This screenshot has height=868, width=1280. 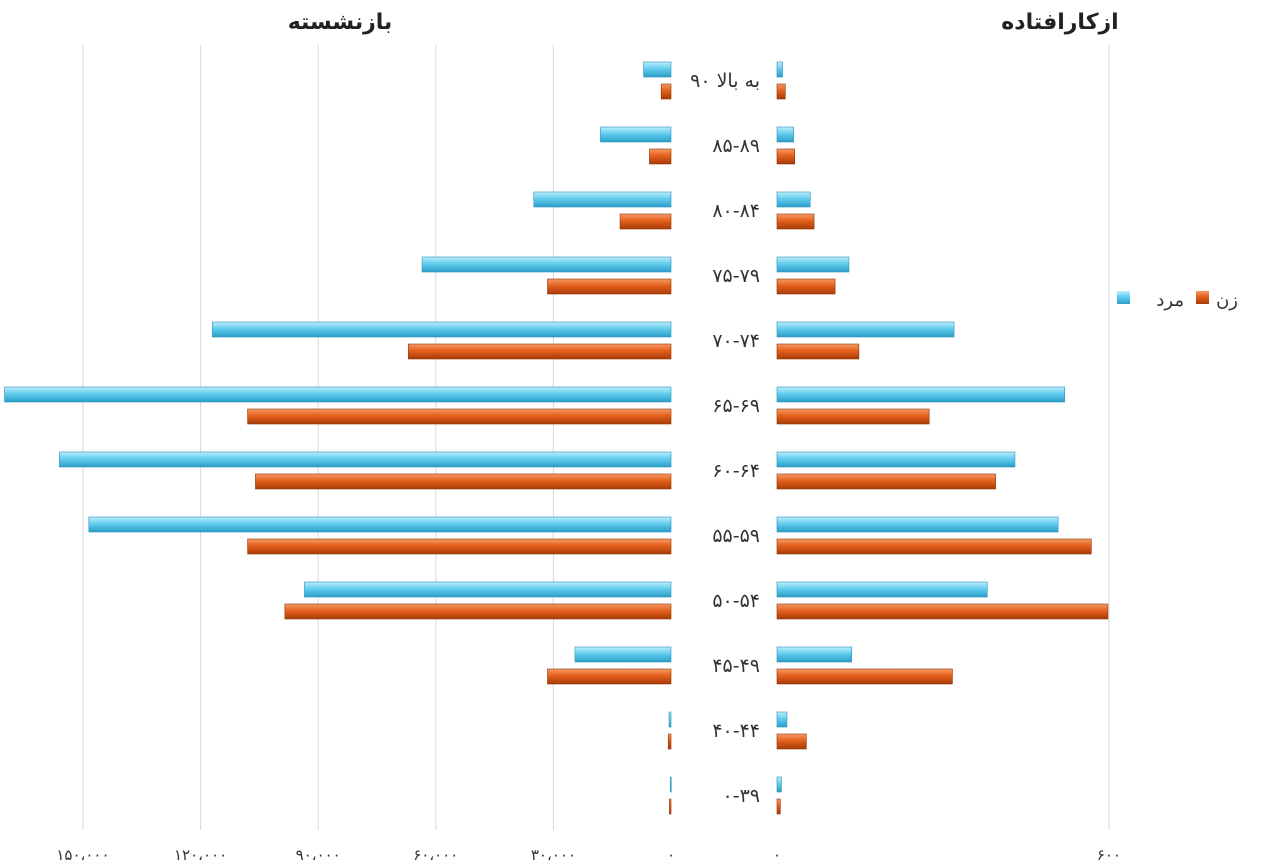 I want to click on right-tick-label: ۶۰۰, so click(x=1109, y=855).